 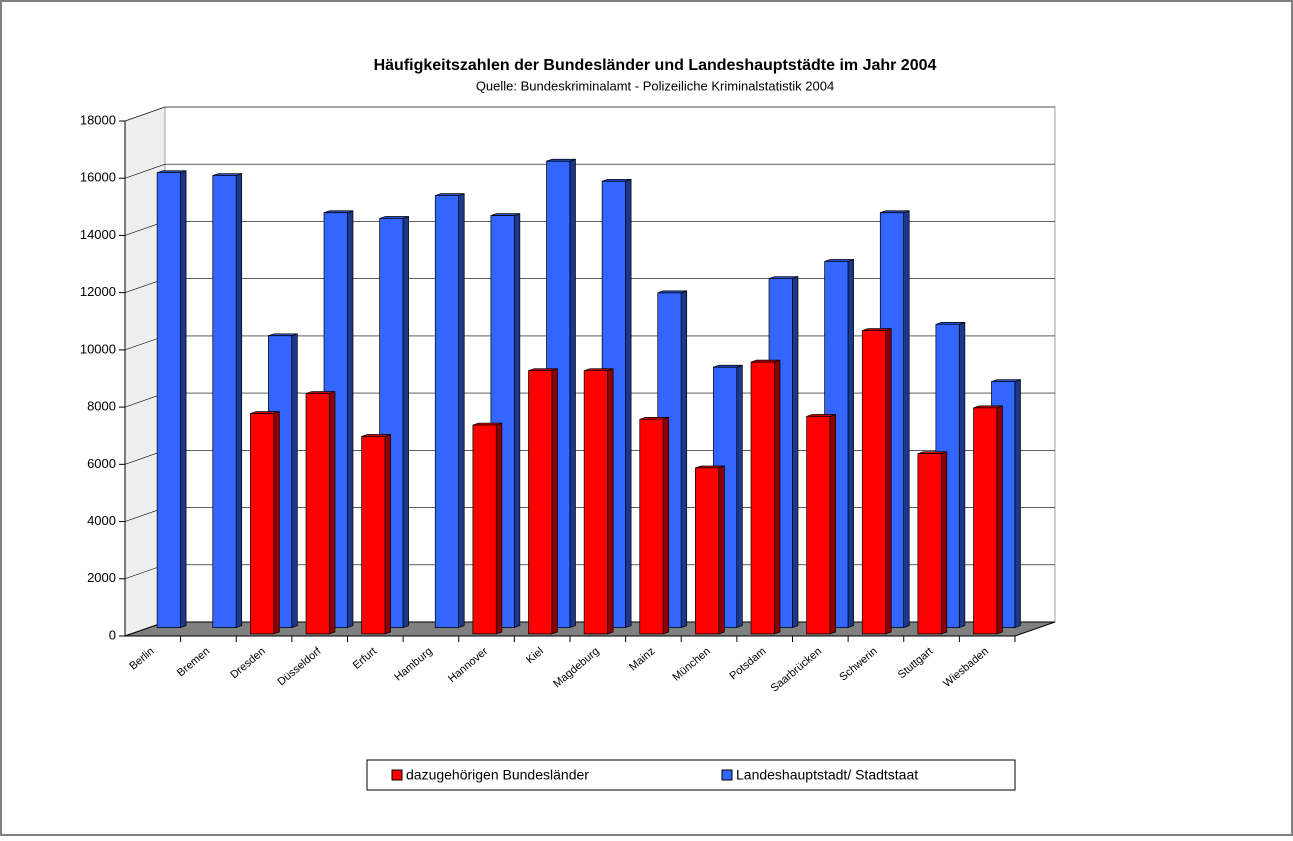 What do you see at coordinates (827, 775) in the screenshot?
I see `legend-label: Landeshauptstadt/ Stadtstaat` at bounding box center [827, 775].